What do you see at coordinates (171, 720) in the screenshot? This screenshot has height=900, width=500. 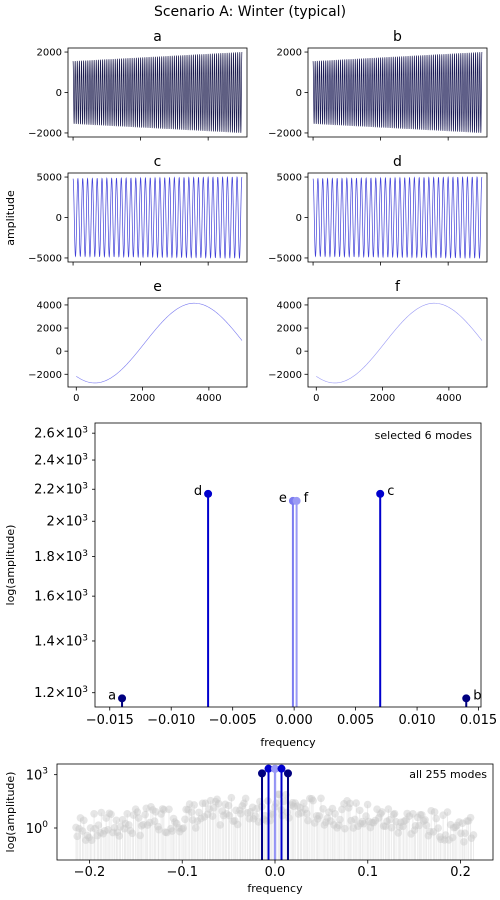 I see `x-tick-label: −0.010` at bounding box center [171, 720].